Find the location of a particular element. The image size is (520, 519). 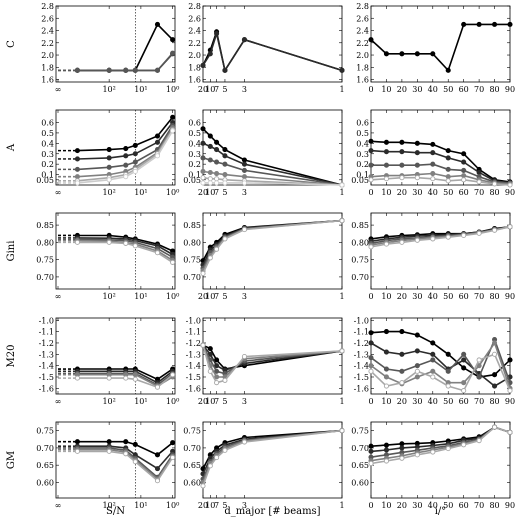

x-tick-label: 3 is located at coordinates (244, 505).